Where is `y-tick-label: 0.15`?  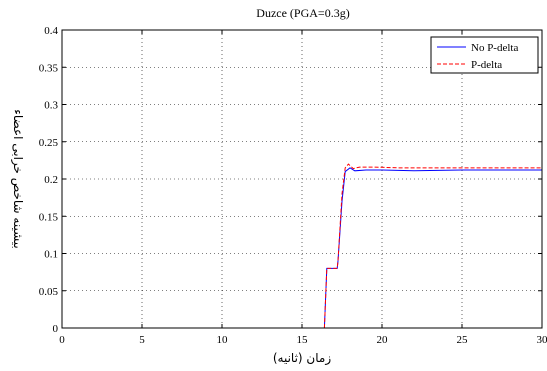
y-tick-label: 0.15 is located at coordinates (49, 217).